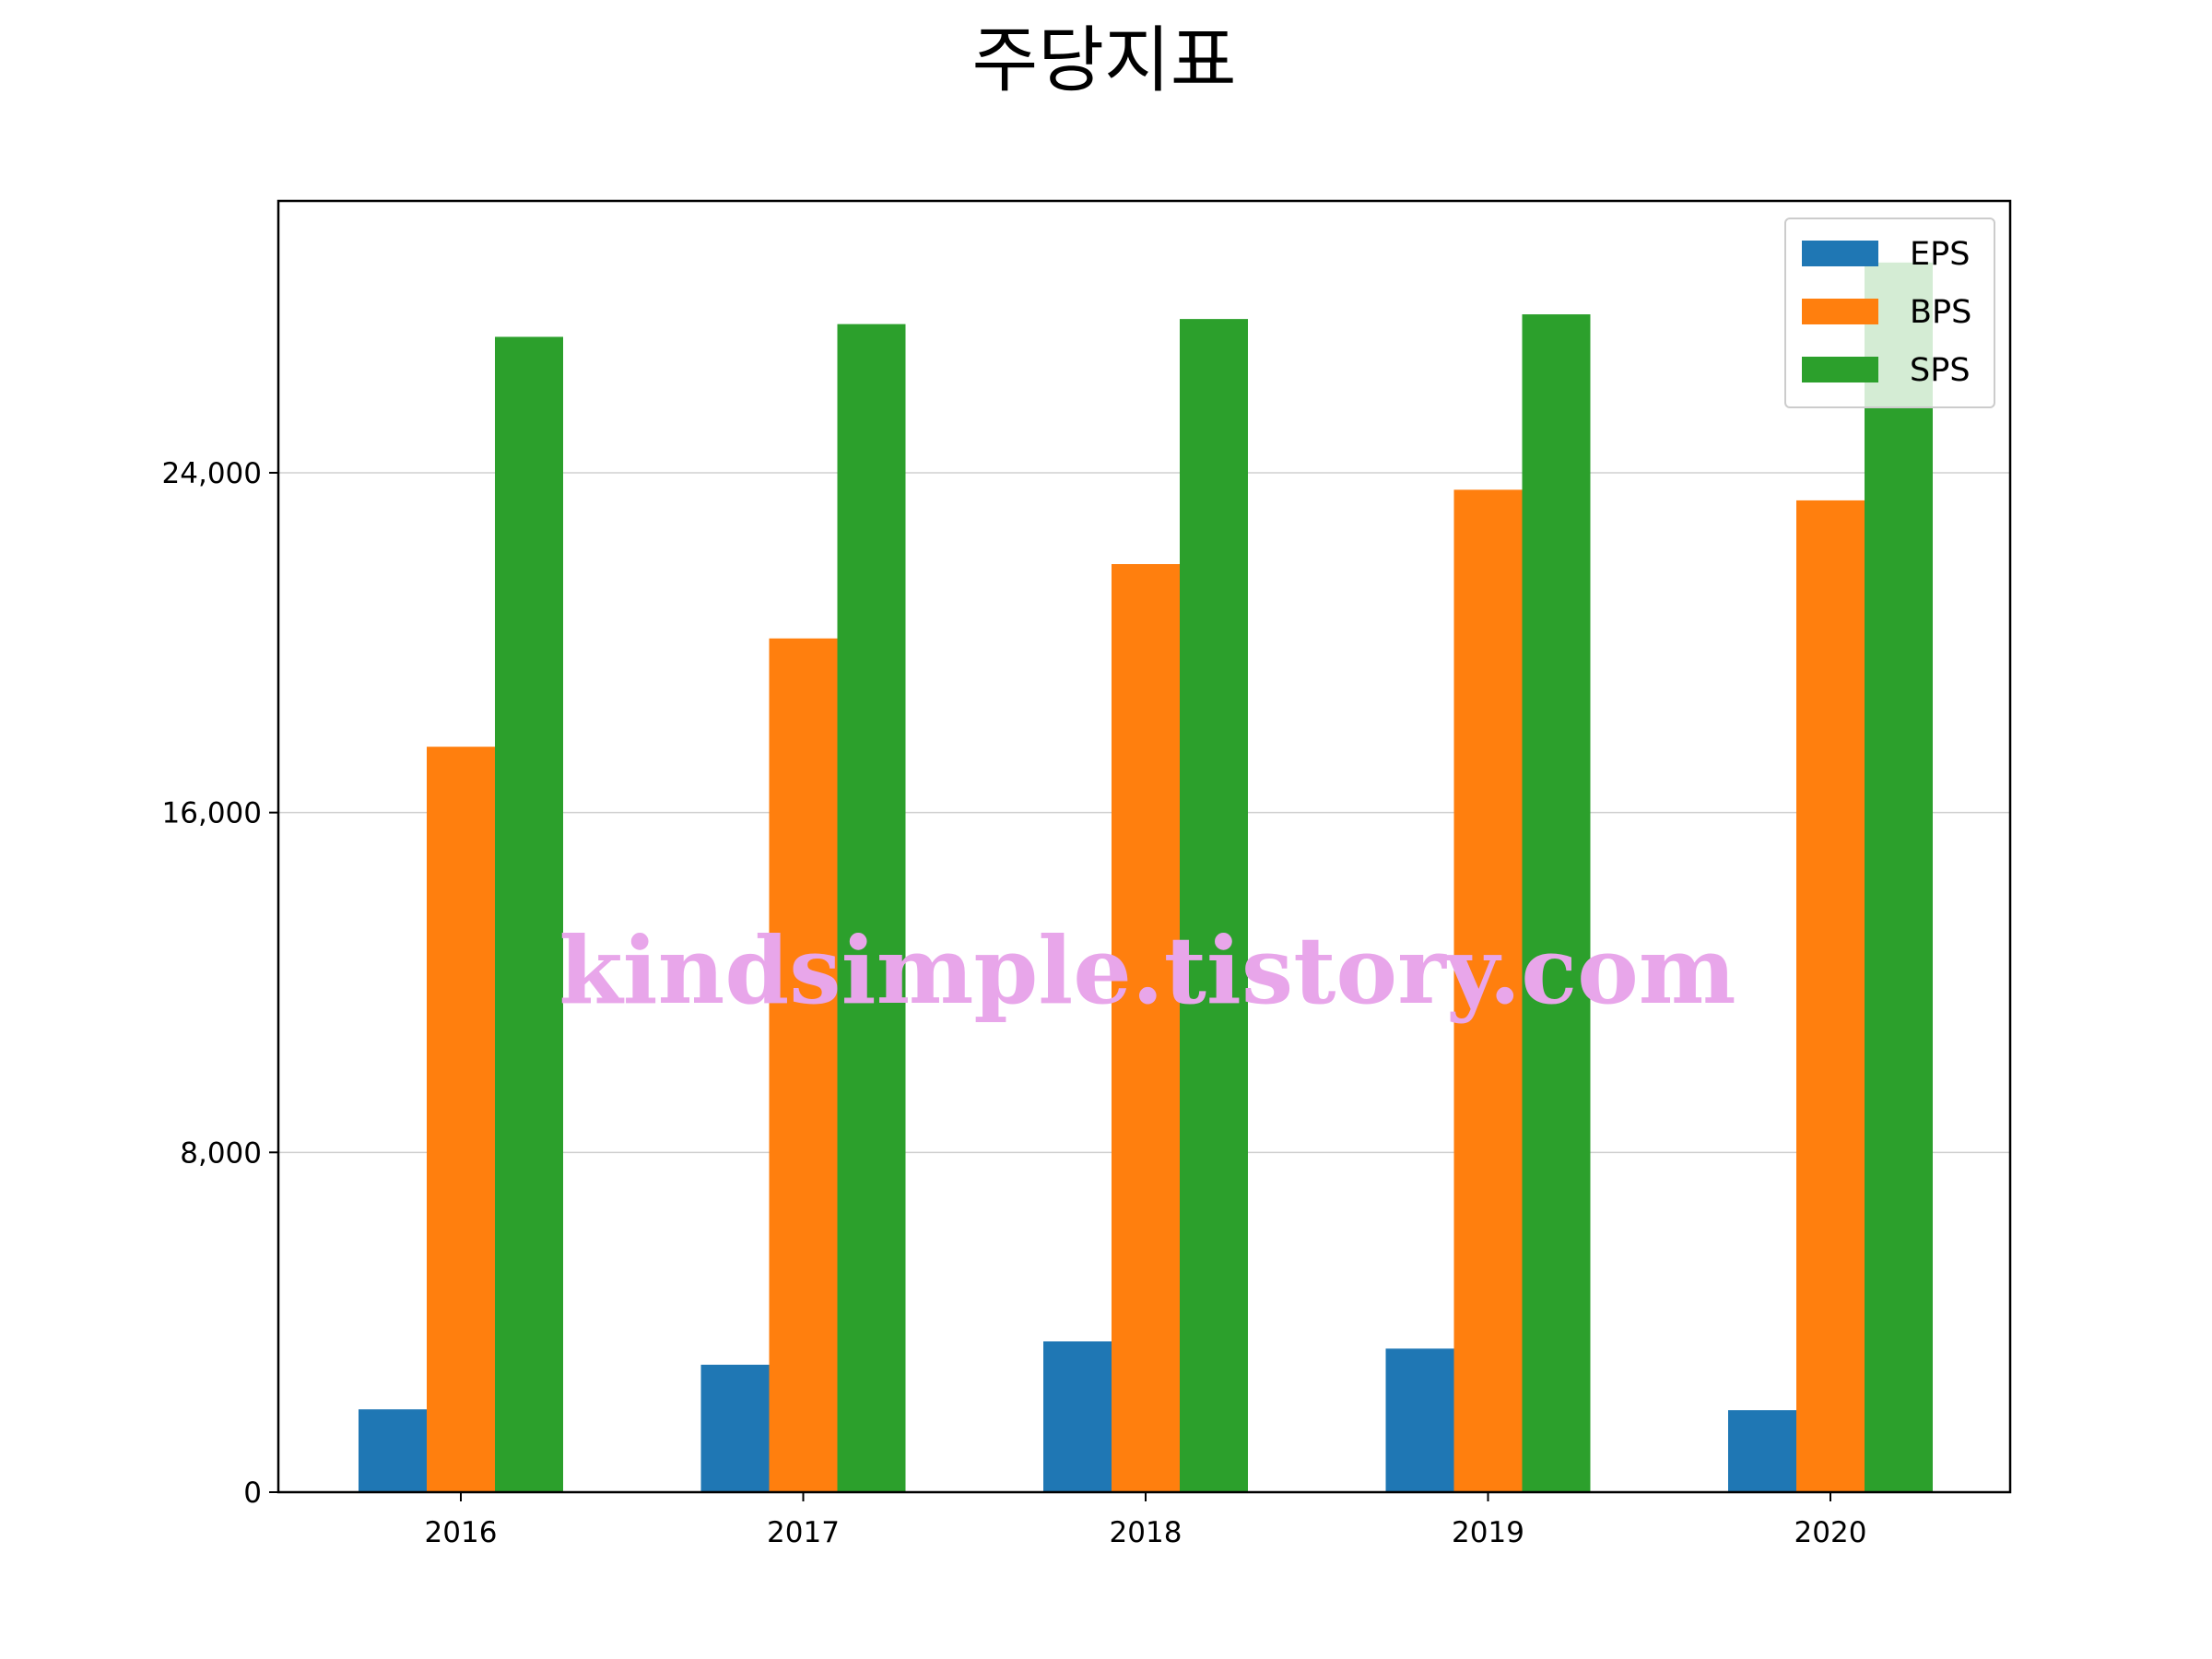 The width and height of the screenshot is (2212, 1659). What do you see at coordinates (803, 1532) in the screenshot?
I see `x-tick-label: 2017` at bounding box center [803, 1532].